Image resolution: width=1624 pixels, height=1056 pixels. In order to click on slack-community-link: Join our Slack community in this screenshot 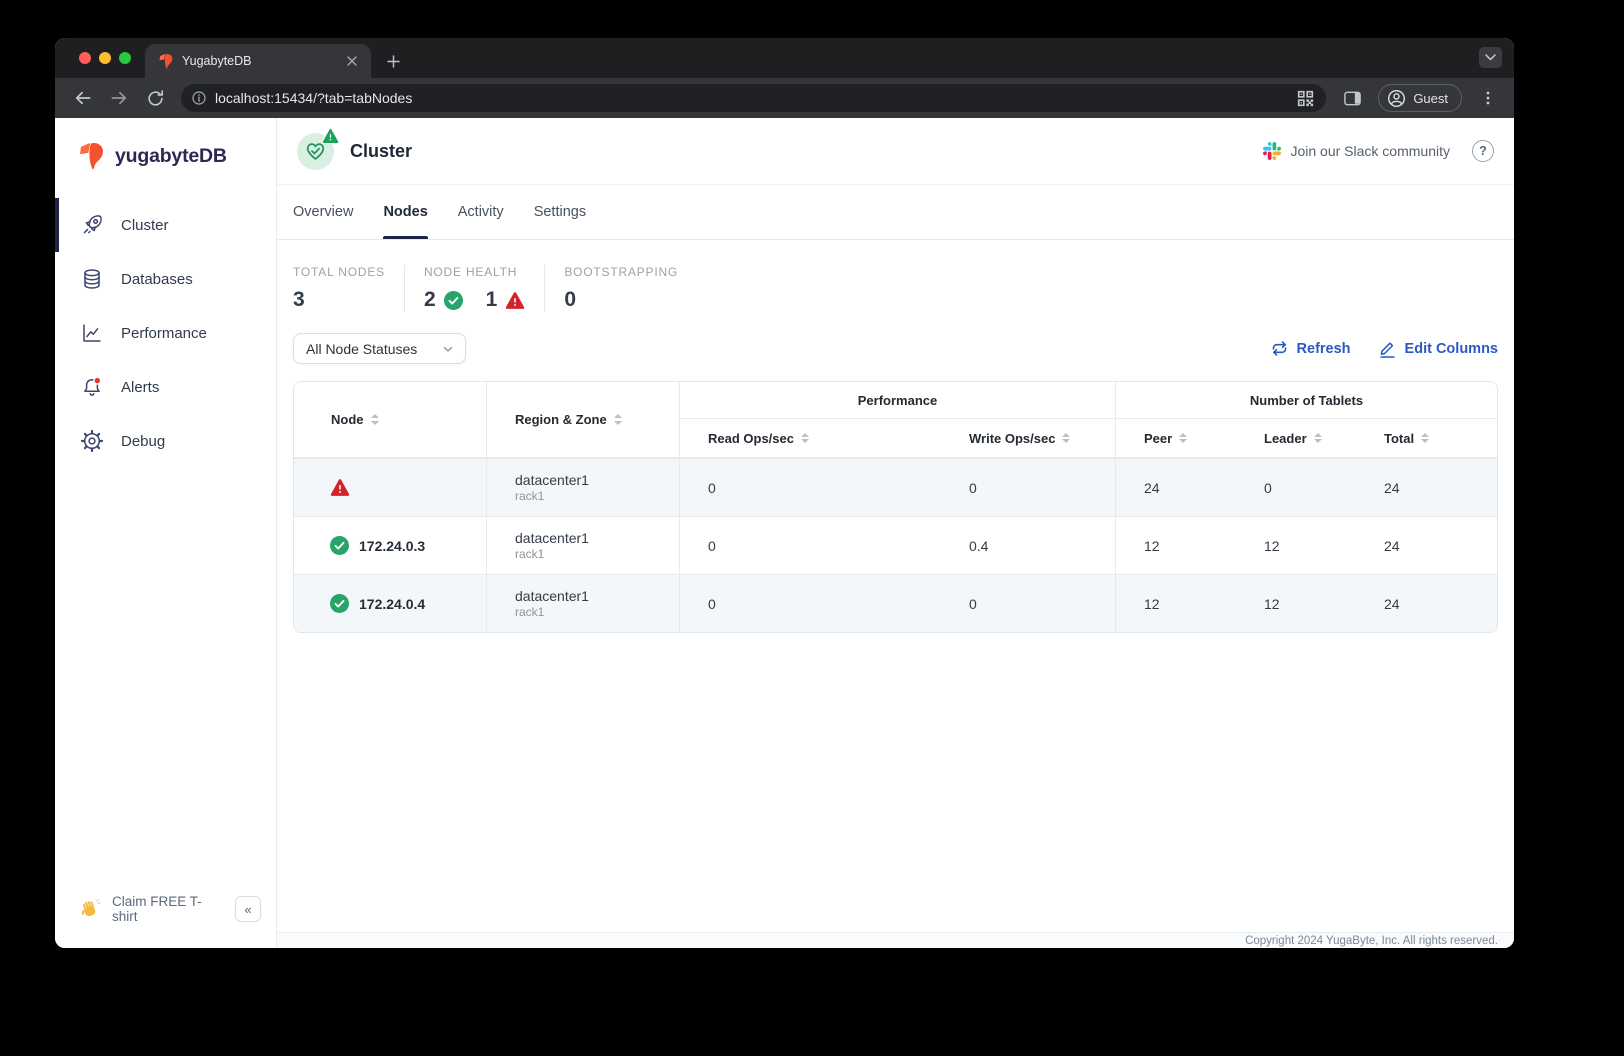, I will do `click(1356, 151)`.